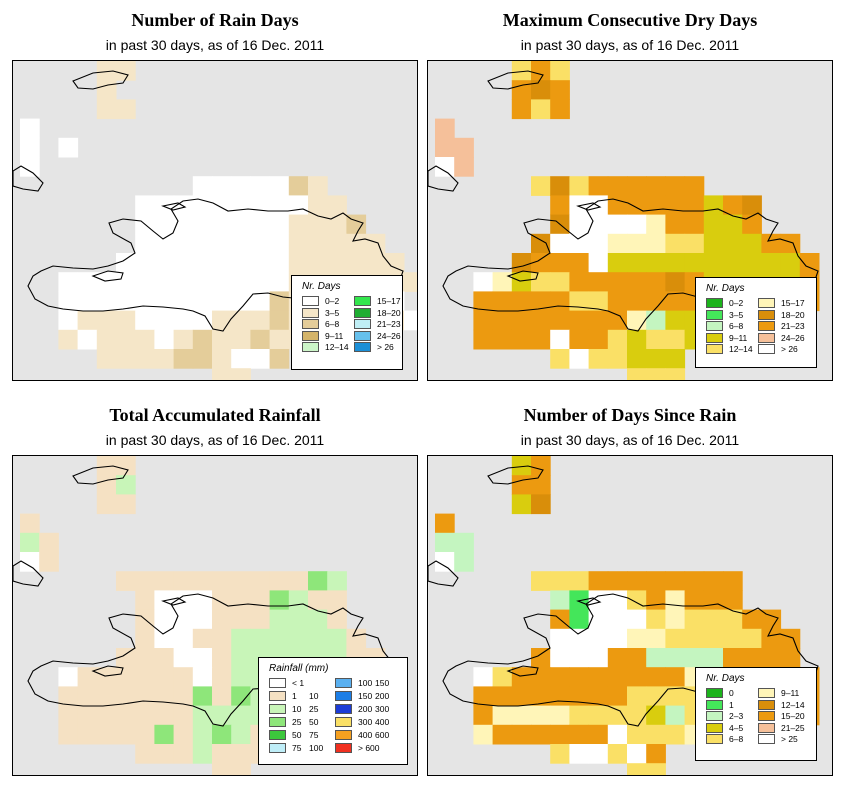 The width and height of the screenshot is (853, 793). Describe the element at coordinates (332, 324) in the screenshot. I see `legend-label: 6–8` at that location.